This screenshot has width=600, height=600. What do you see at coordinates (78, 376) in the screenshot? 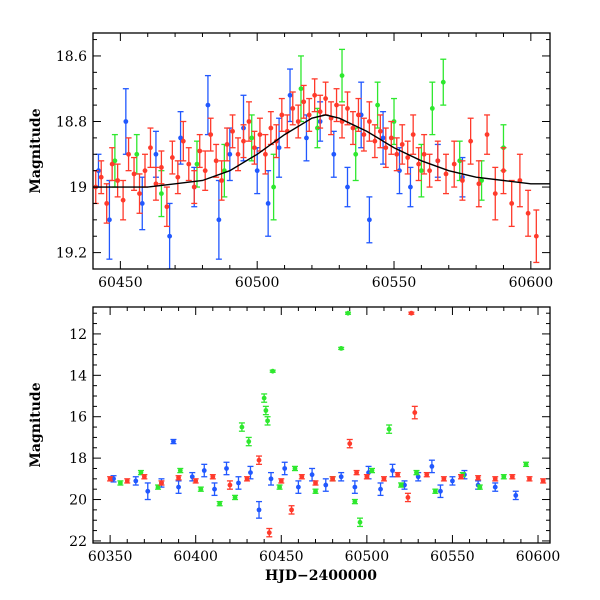
I see `bottom-y-tick-label: 14` at bounding box center [78, 376].